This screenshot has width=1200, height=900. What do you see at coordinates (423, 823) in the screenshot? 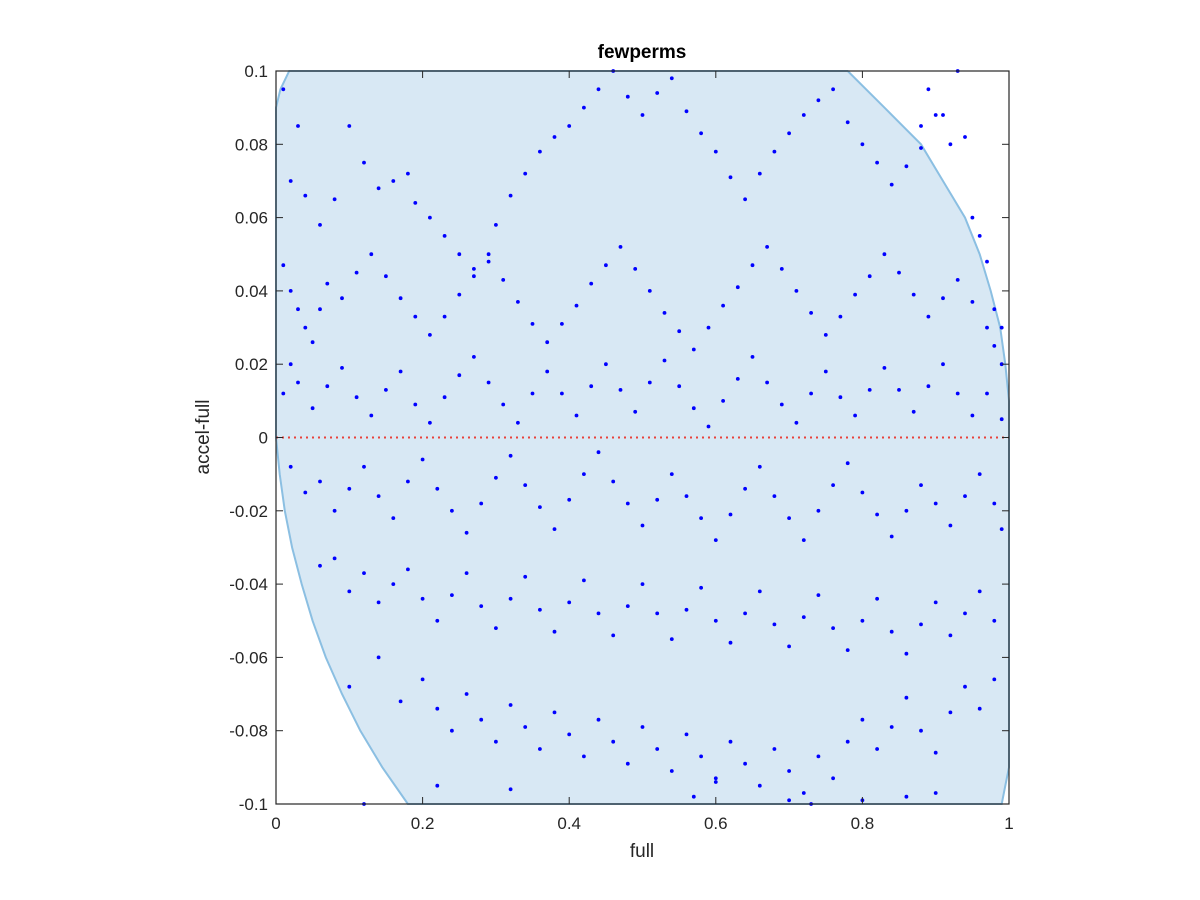
I see `x-tick-label: 0.2` at bounding box center [423, 823].